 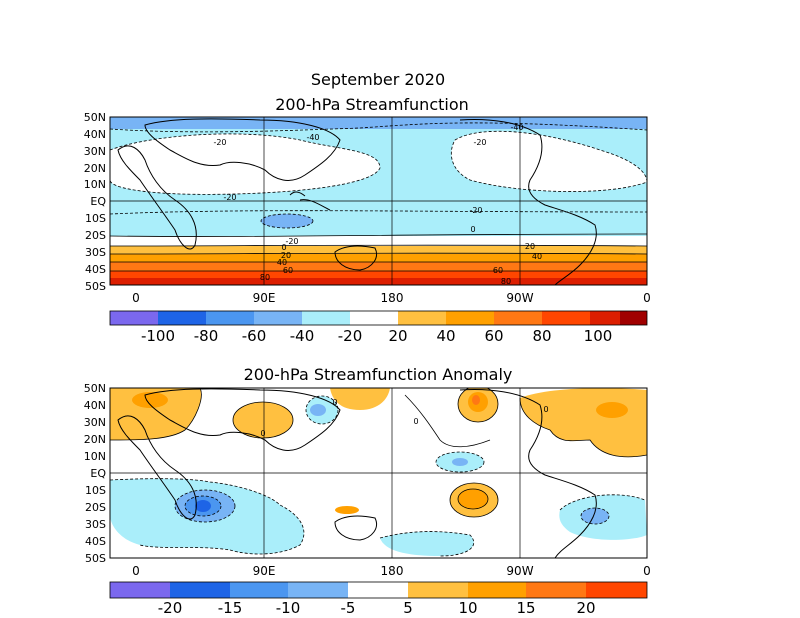 What do you see at coordinates (378, 599) in the screenshot?
I see `panel2-colorbar: -20 -15 -10 -5 5 10 15 20` at bounding box center [378, 599].